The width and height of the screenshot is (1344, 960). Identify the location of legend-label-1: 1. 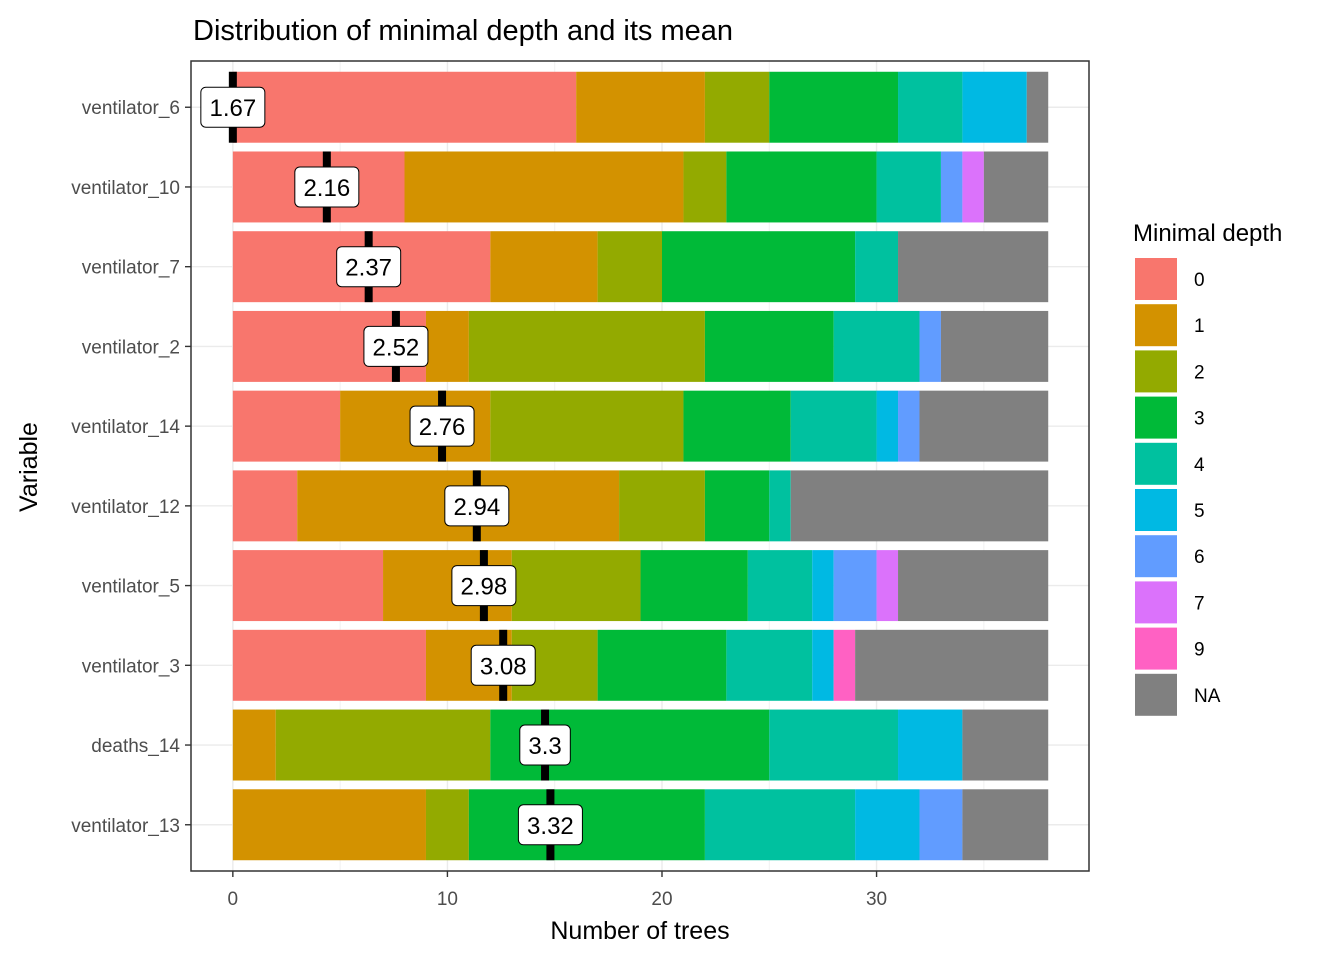
(1199, 326).